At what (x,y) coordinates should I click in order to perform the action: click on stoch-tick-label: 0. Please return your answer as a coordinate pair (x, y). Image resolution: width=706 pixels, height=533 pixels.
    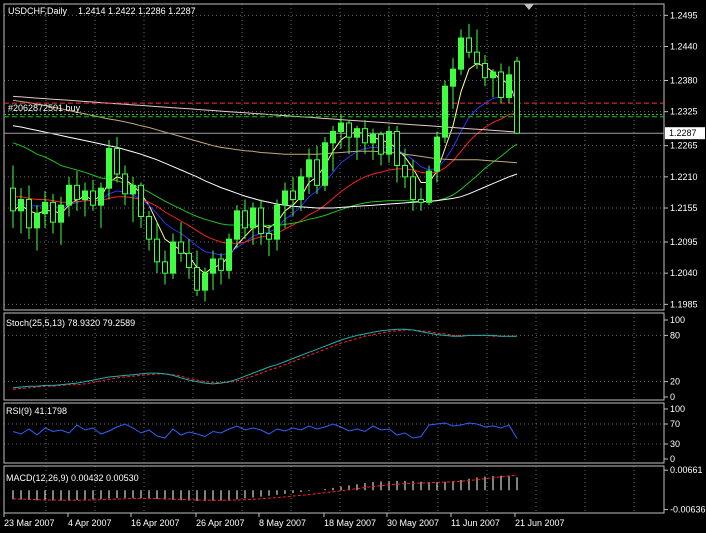
    Looking at the image, I should click on (672, 397).